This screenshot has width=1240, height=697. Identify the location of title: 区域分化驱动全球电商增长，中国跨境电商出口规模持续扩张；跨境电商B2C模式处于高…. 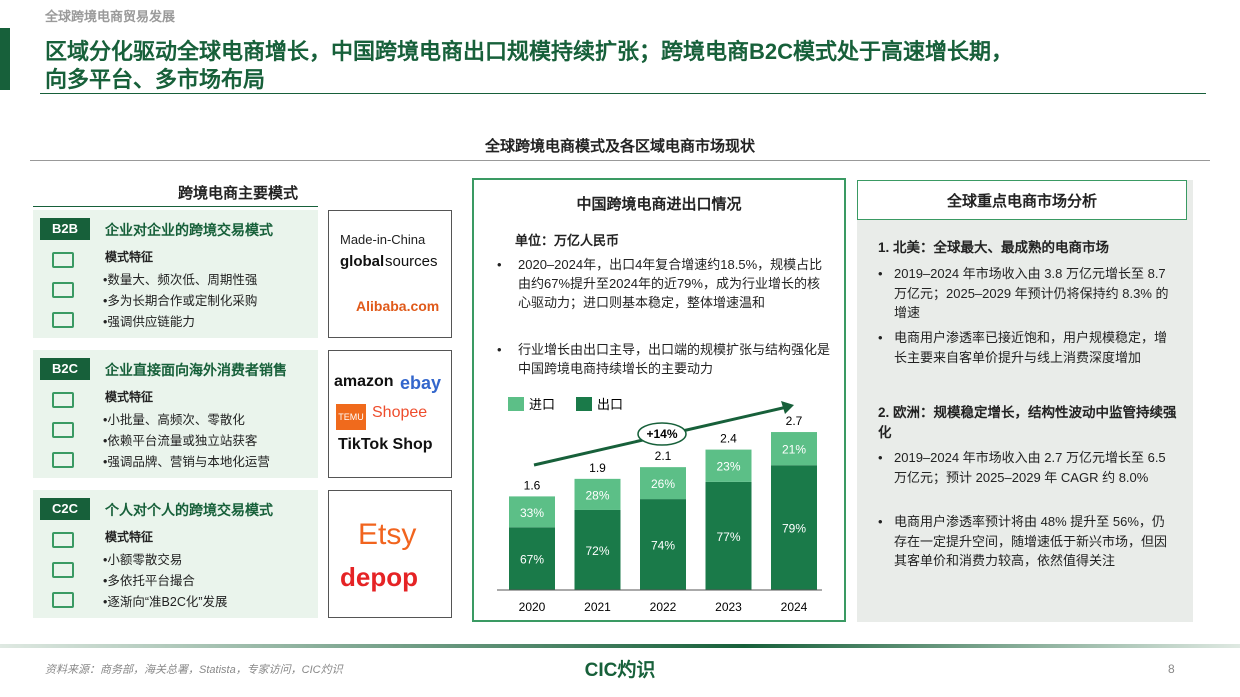
(529, 51).